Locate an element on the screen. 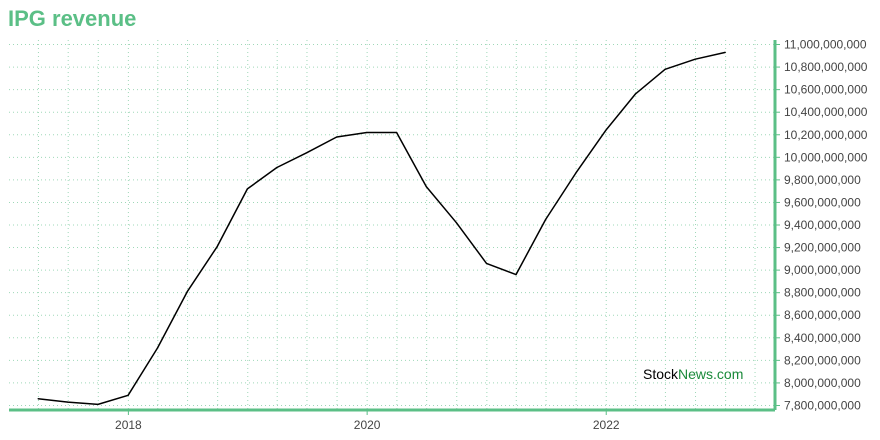 The height and width of the screenshot is (440, 880). watermark-news: News.com is located at coordinates (710, 374).